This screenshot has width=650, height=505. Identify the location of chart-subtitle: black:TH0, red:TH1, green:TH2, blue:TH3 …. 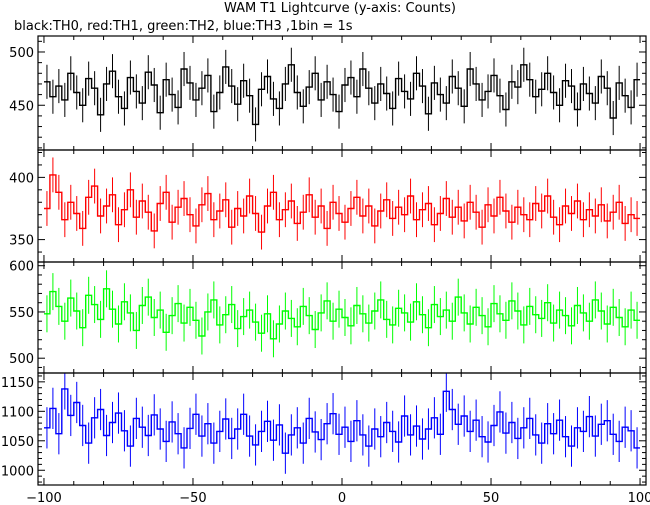
(183, 26).